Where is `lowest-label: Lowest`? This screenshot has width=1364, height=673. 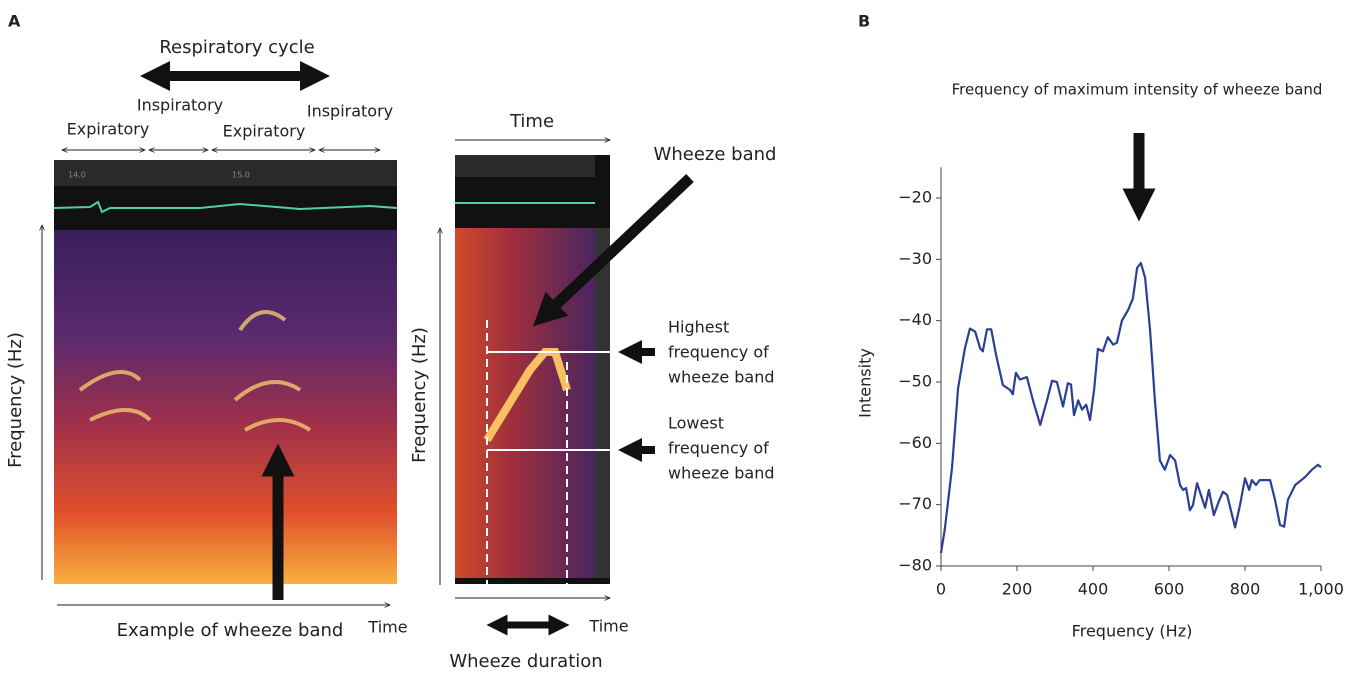
lowest-label: Lowest is located at coordinates (696, 423).